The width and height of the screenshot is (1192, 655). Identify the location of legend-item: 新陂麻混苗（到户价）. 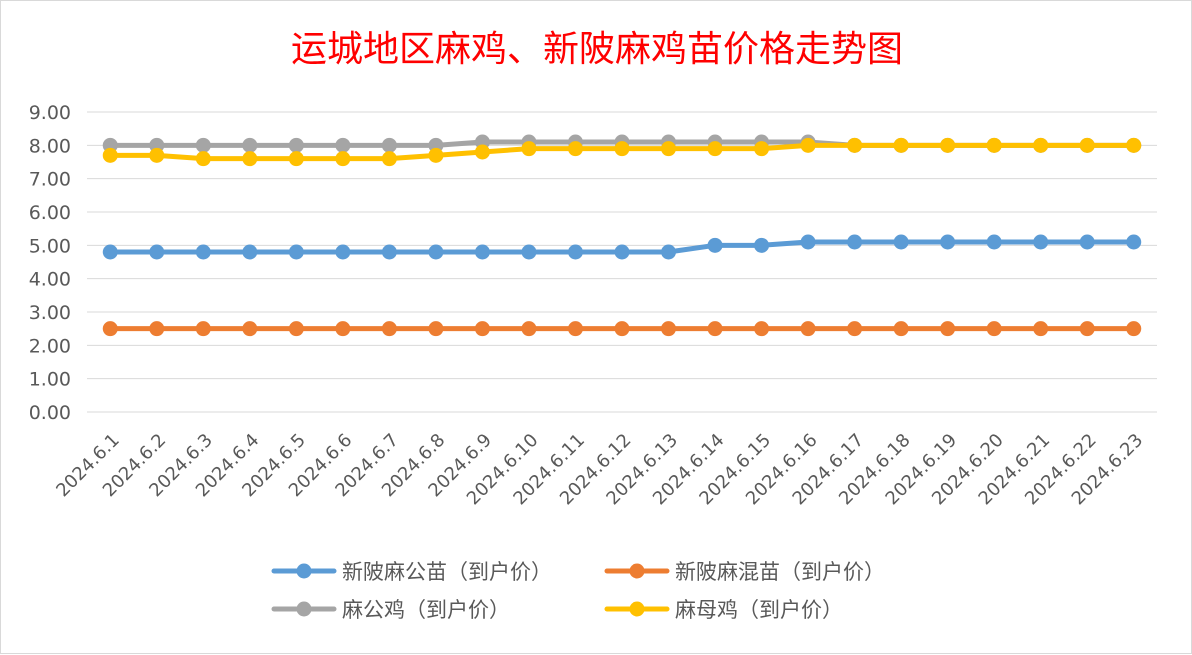
(744, 572).